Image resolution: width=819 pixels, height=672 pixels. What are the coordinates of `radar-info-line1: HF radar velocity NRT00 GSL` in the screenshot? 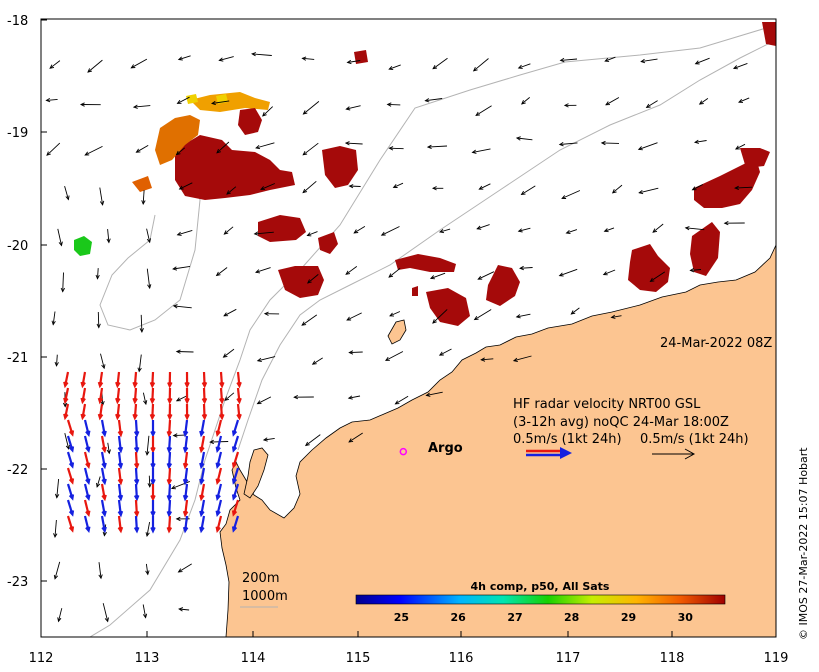 It's located at (607, 404).